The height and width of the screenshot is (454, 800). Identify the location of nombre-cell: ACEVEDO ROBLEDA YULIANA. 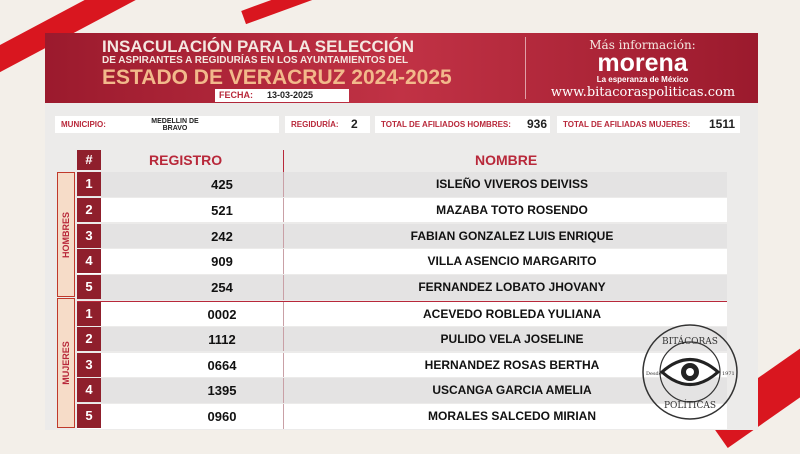
(511, 314).